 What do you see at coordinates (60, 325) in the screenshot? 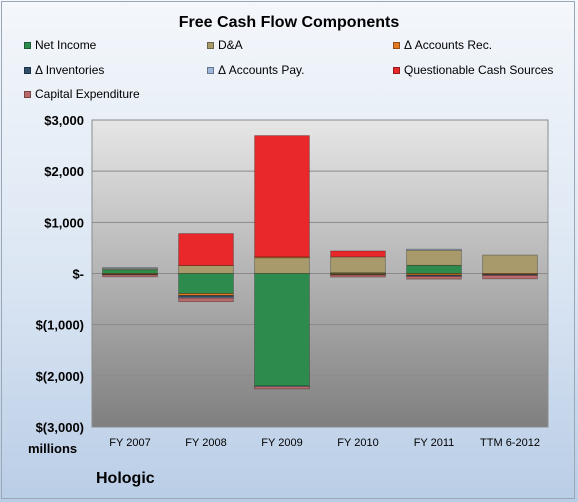
I see `y-tick-label: $(1,000)` at bounding box center [60, 325].